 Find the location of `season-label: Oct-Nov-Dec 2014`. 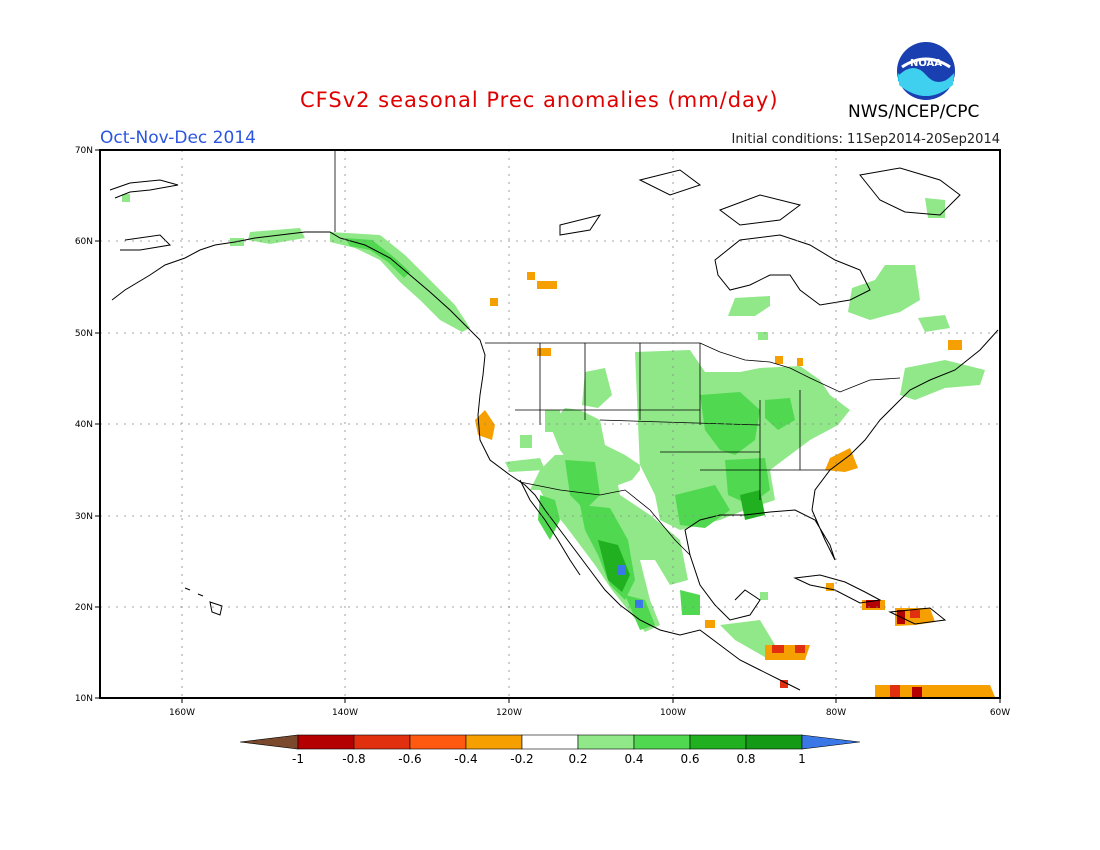

season-label: Oct-Nov-Dec 2014 is located at coordinates (178, 138).